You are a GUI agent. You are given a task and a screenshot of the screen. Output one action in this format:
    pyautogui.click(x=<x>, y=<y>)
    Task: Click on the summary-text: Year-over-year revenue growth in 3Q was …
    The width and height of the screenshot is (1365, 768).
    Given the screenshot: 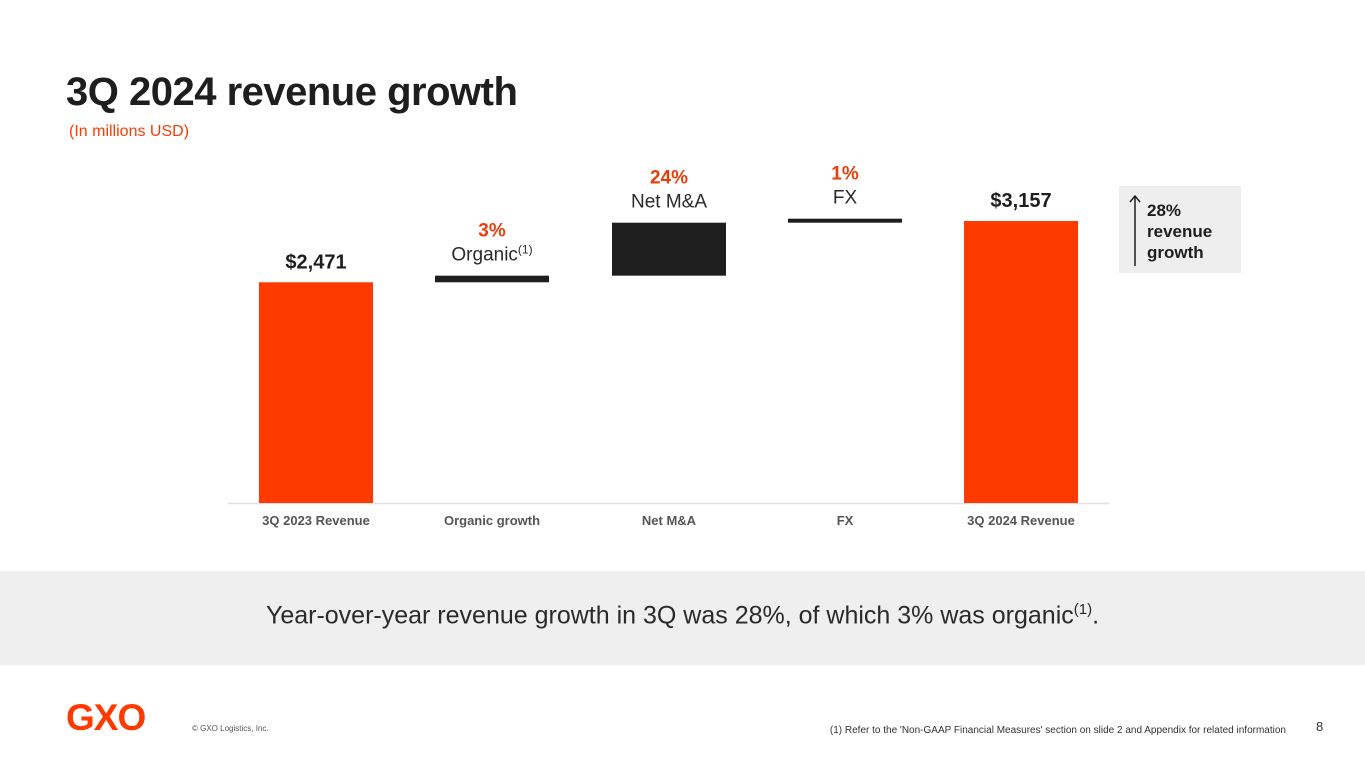 What is the action you would take?
    pyautogui.click(x=682, y=615)
    